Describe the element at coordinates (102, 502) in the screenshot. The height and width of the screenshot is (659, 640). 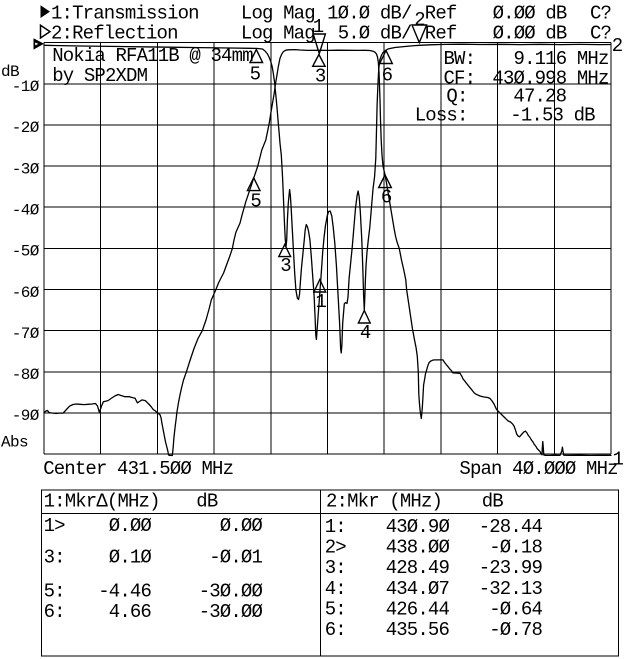
I see `svg-text: 1:MkrΔ(MHz)` at that location.